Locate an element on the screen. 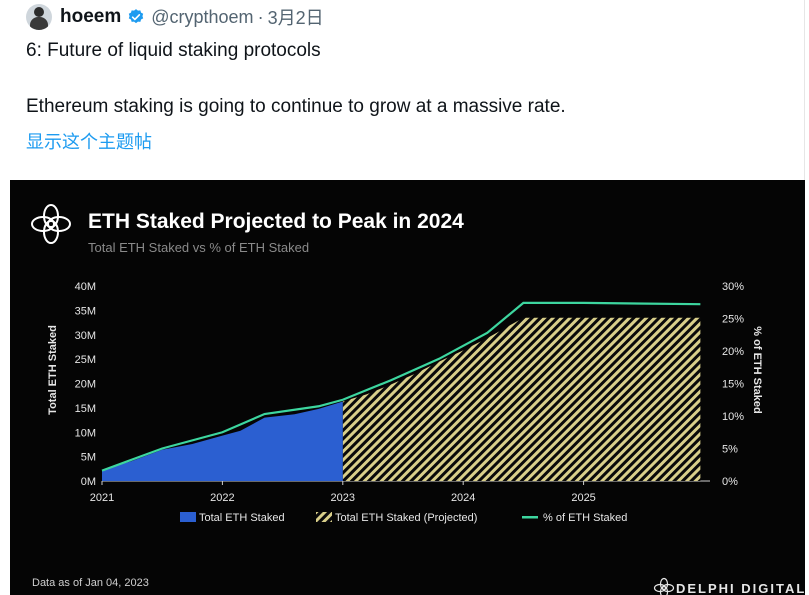  y-tick-label: 15M is located at coordinates (85, 409).